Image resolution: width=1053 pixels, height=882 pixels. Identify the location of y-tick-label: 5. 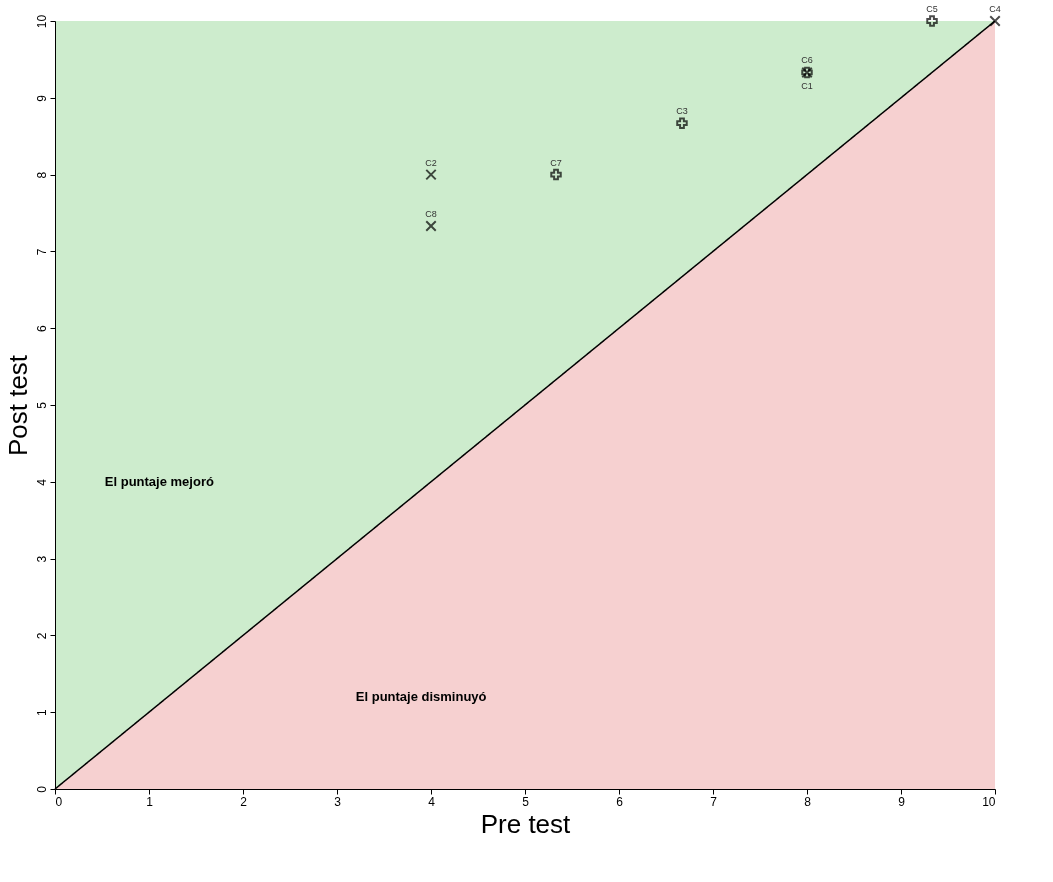
(41, 405).